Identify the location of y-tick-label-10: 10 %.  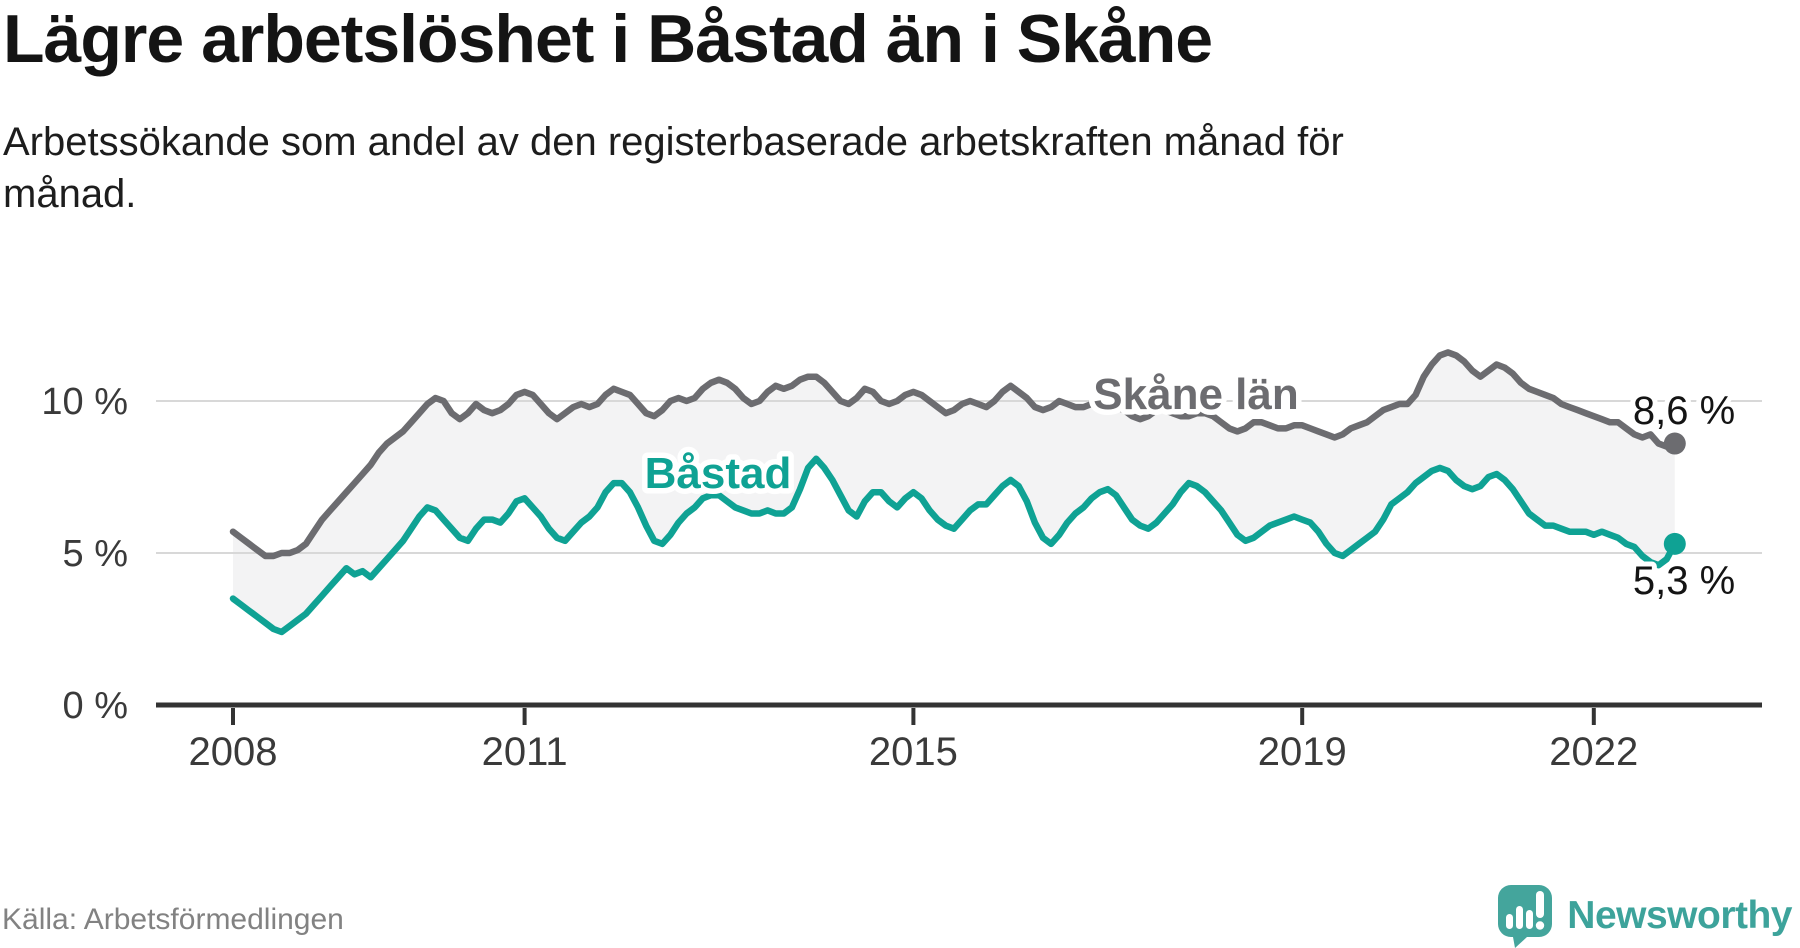
(84, 402).